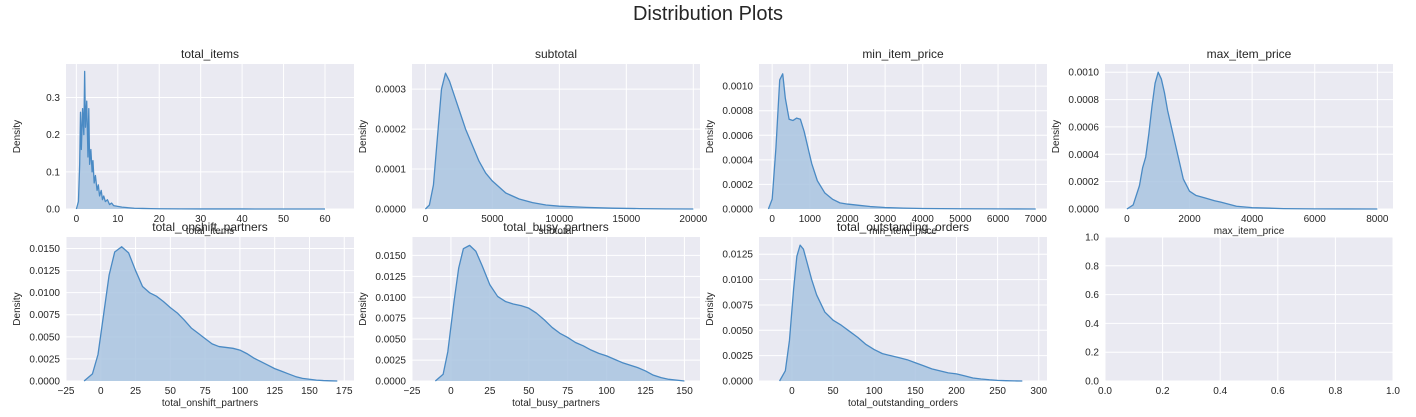 The height and width of the screenshot is (417, 1416). I want to click on x-tick-label: 0.4, so click(1220, 391).